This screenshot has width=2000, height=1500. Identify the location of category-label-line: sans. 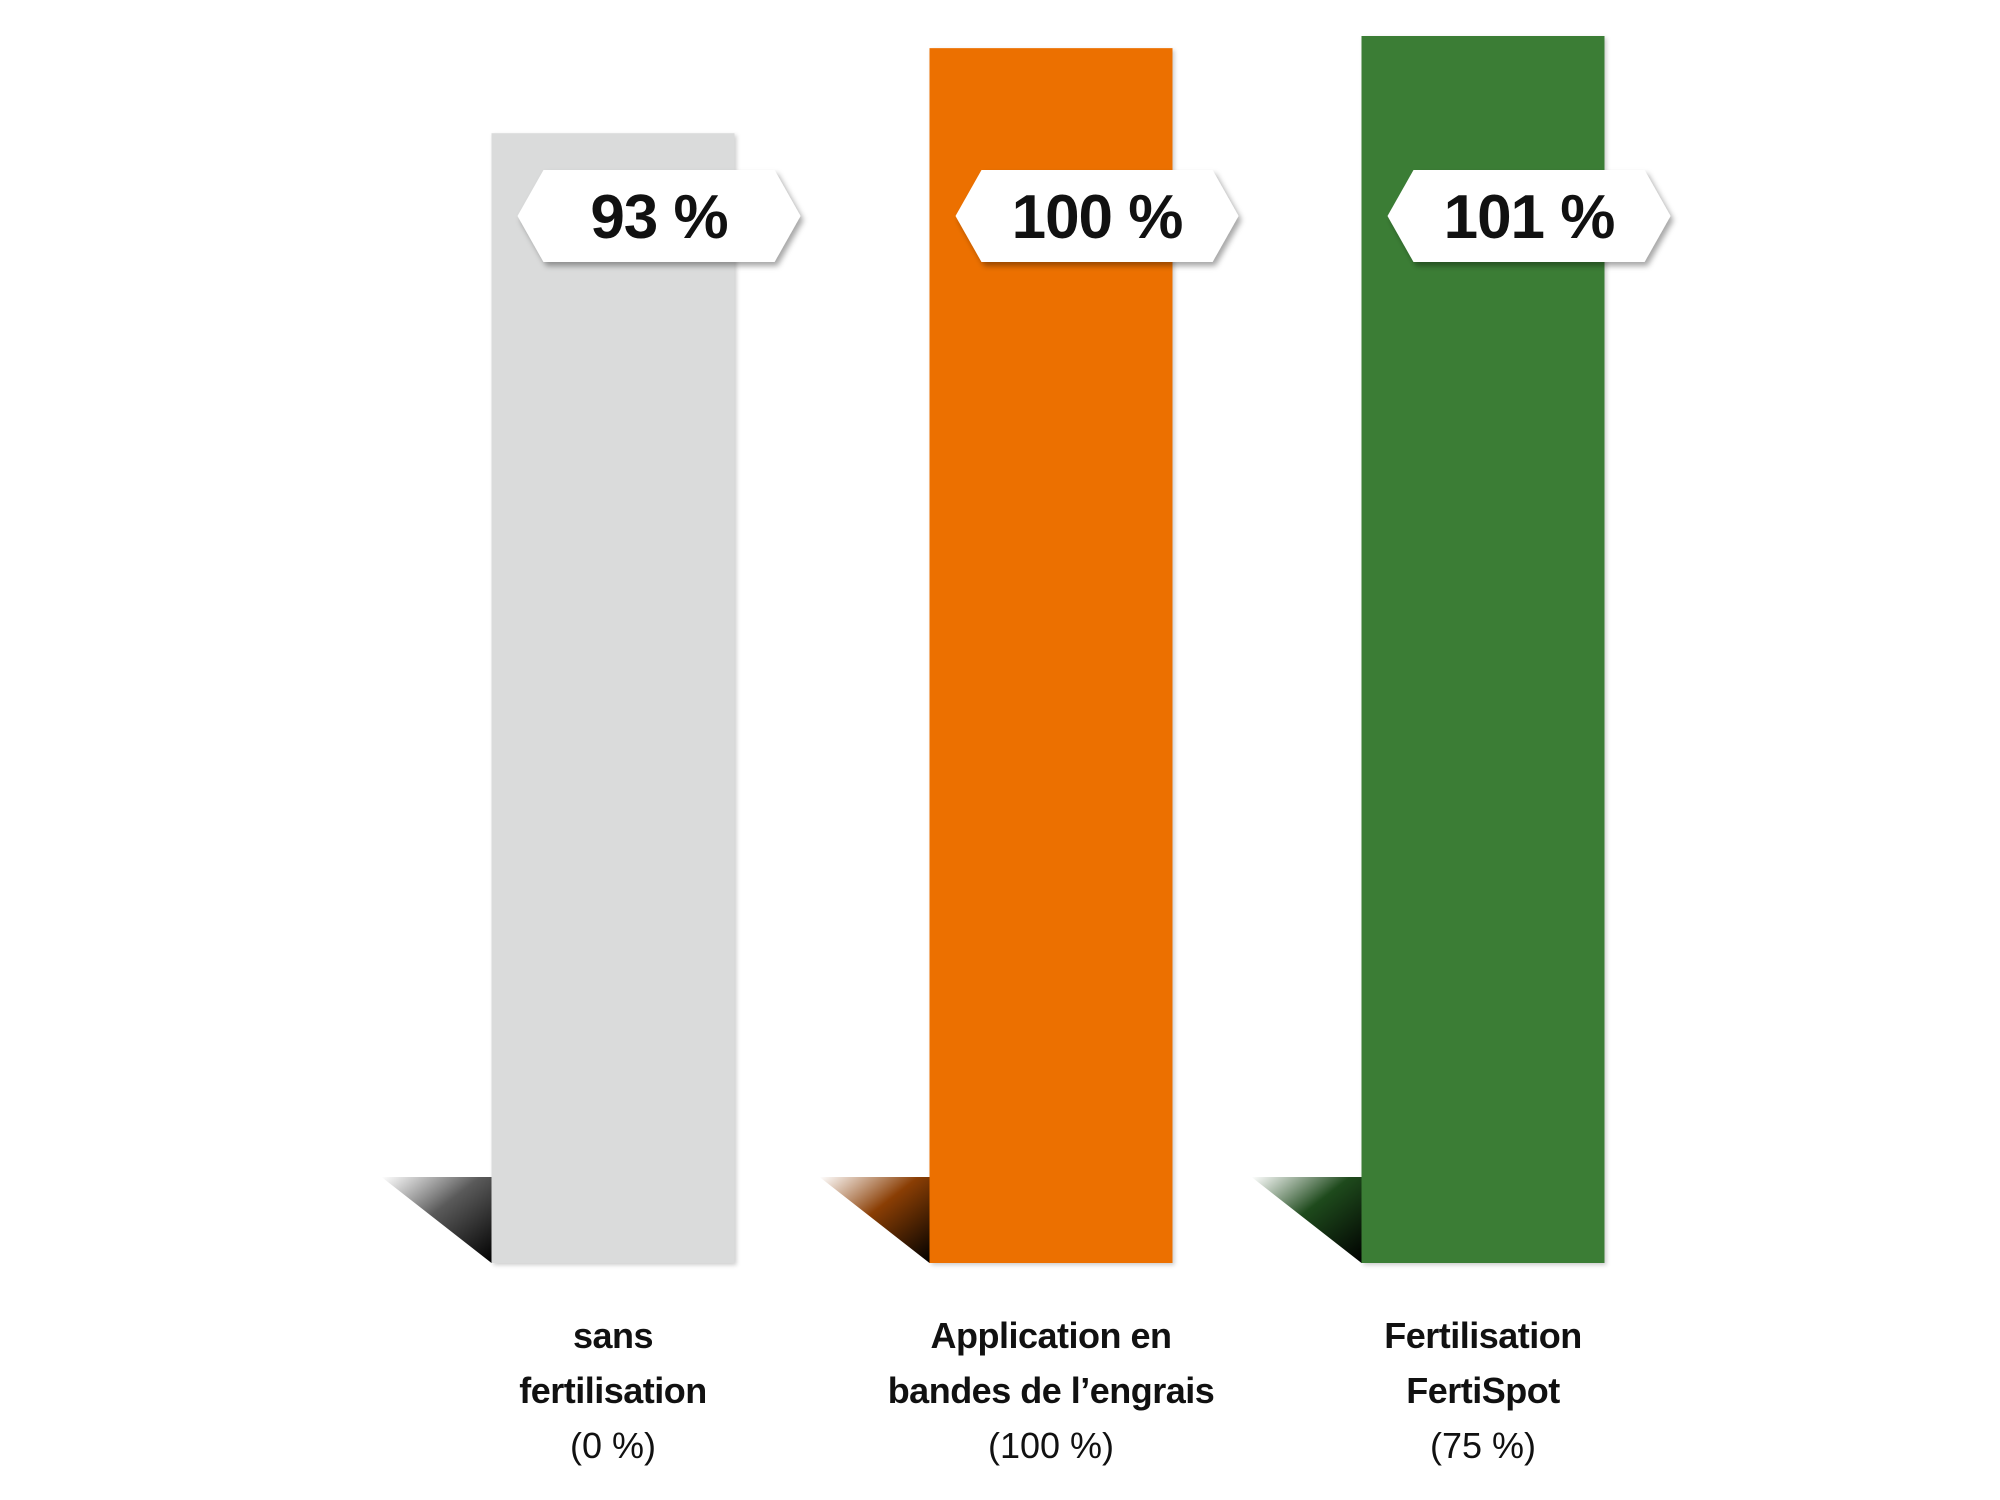
(613, 1335).